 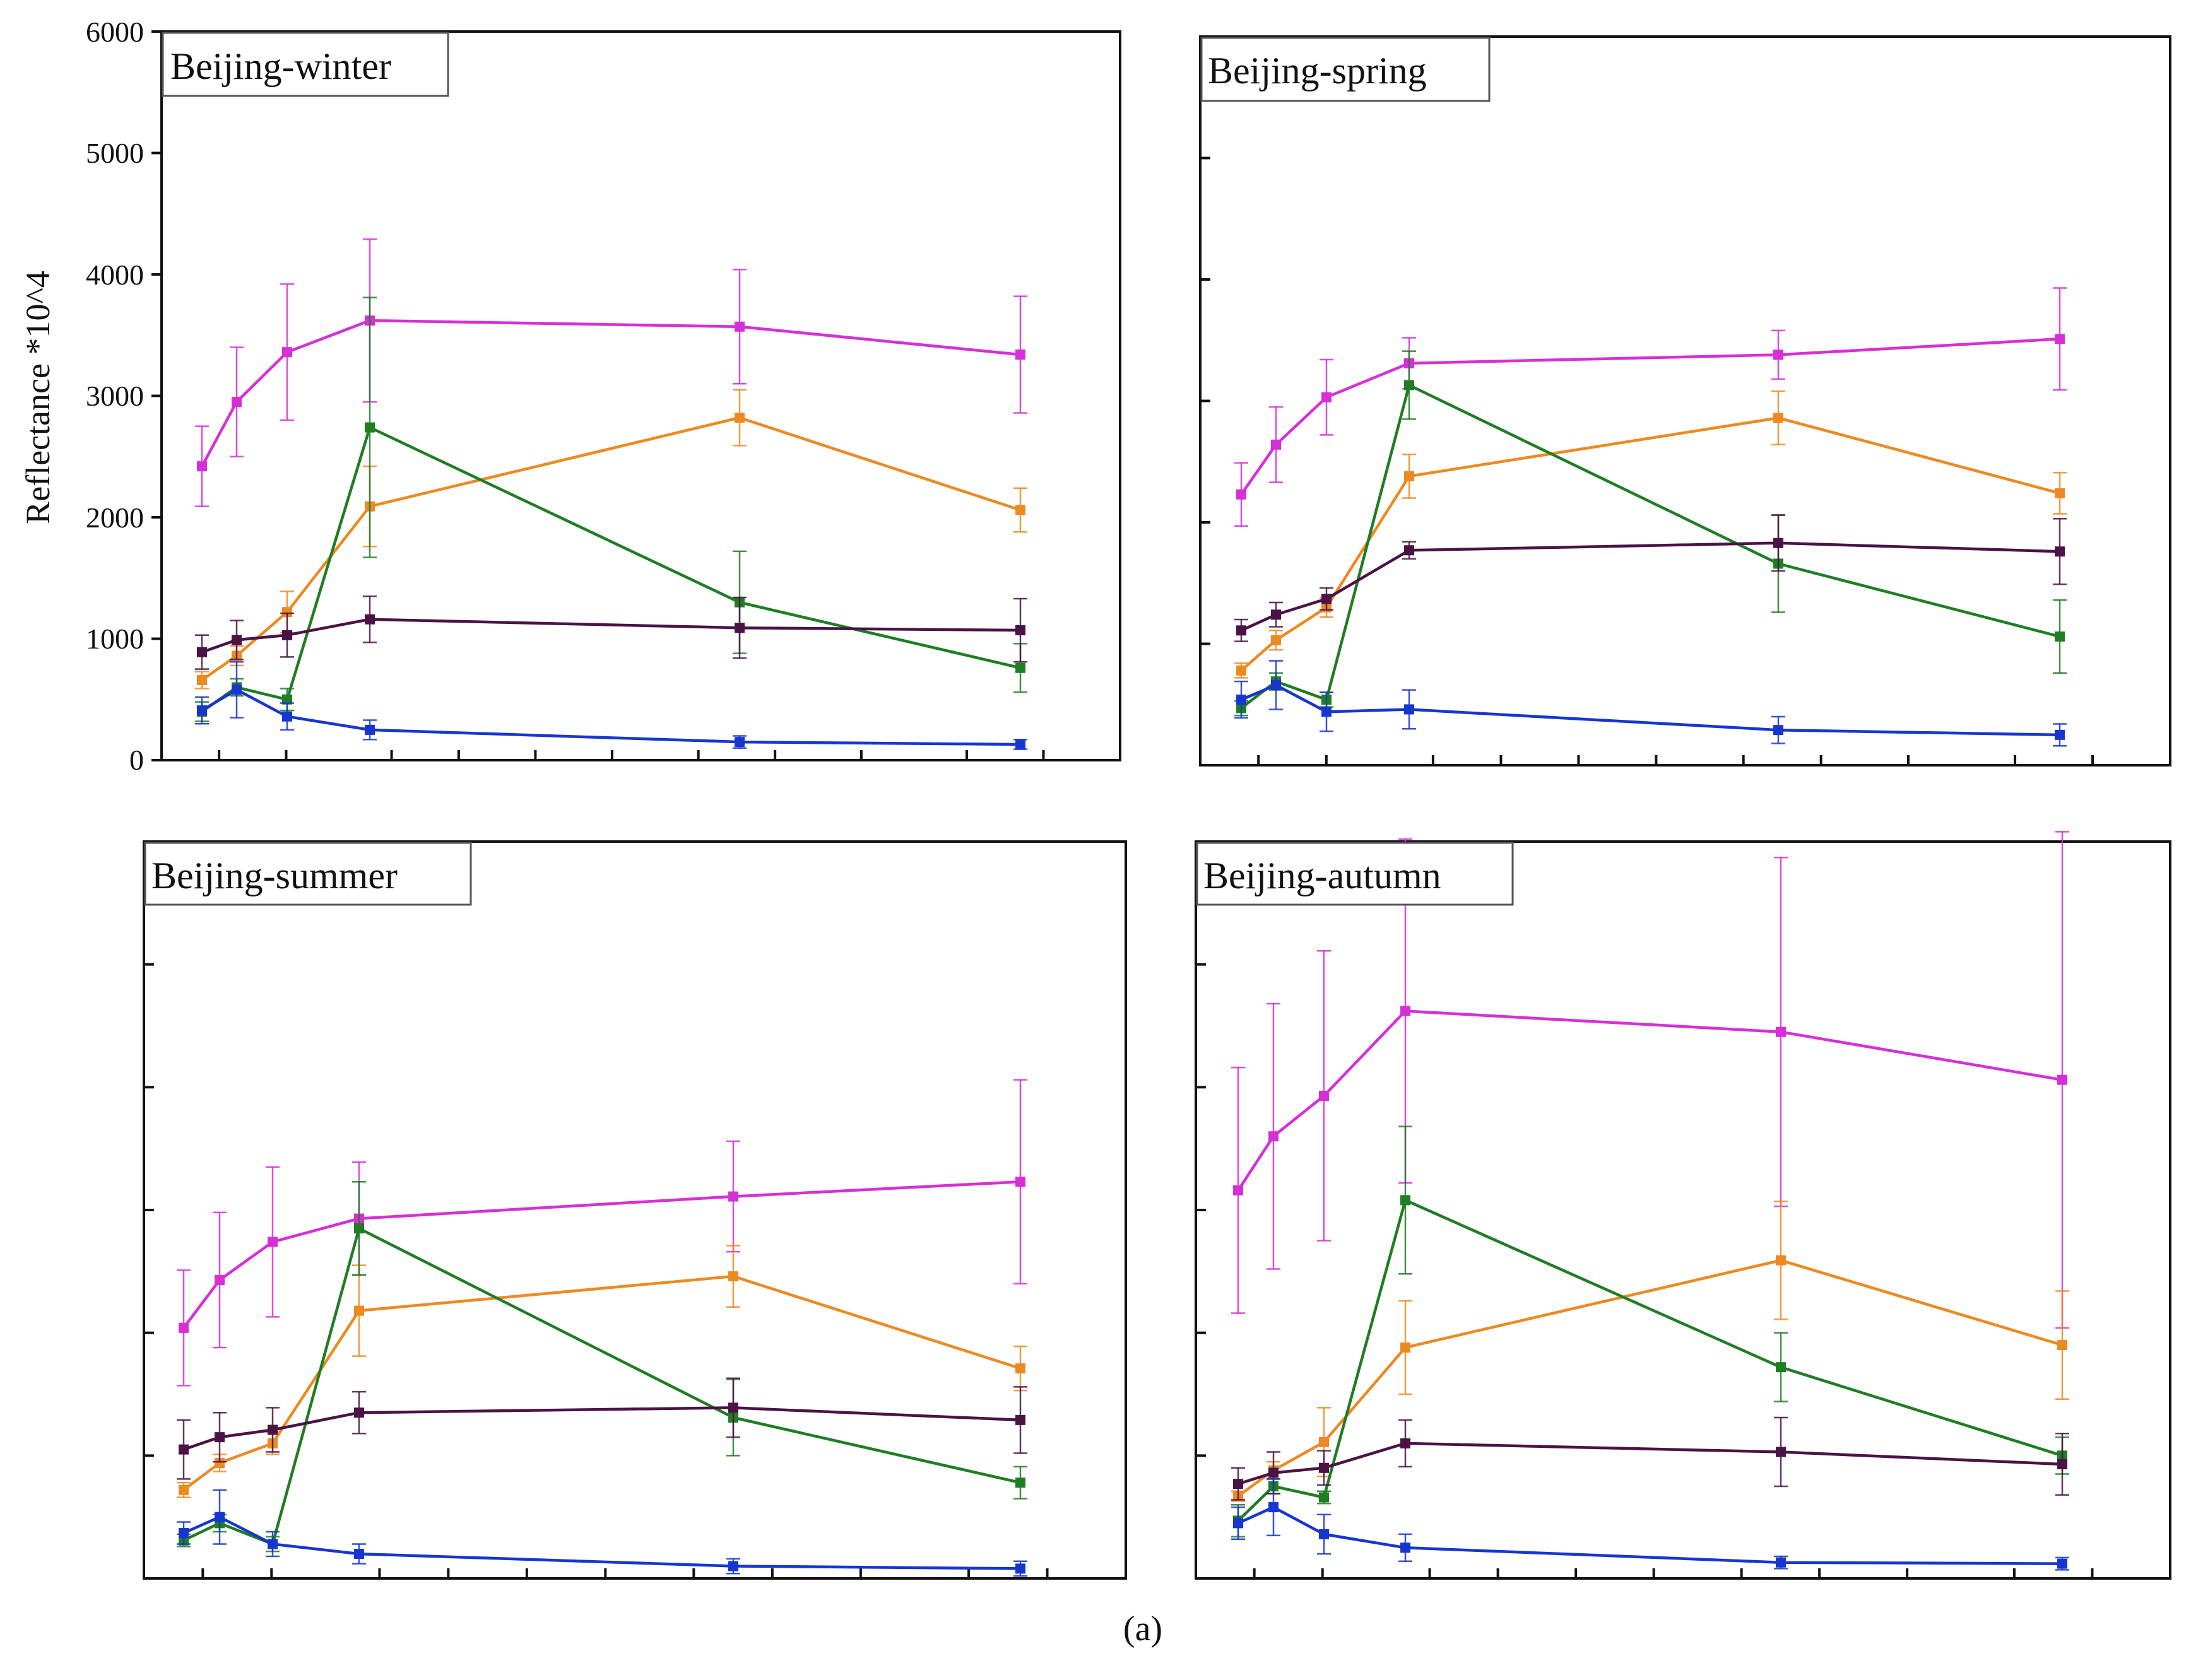 What do you see at coordinates (38, 397) in the screenshot?
I see `y-axis-label: Reflectance *10^4` at bounding box center [38, 397].